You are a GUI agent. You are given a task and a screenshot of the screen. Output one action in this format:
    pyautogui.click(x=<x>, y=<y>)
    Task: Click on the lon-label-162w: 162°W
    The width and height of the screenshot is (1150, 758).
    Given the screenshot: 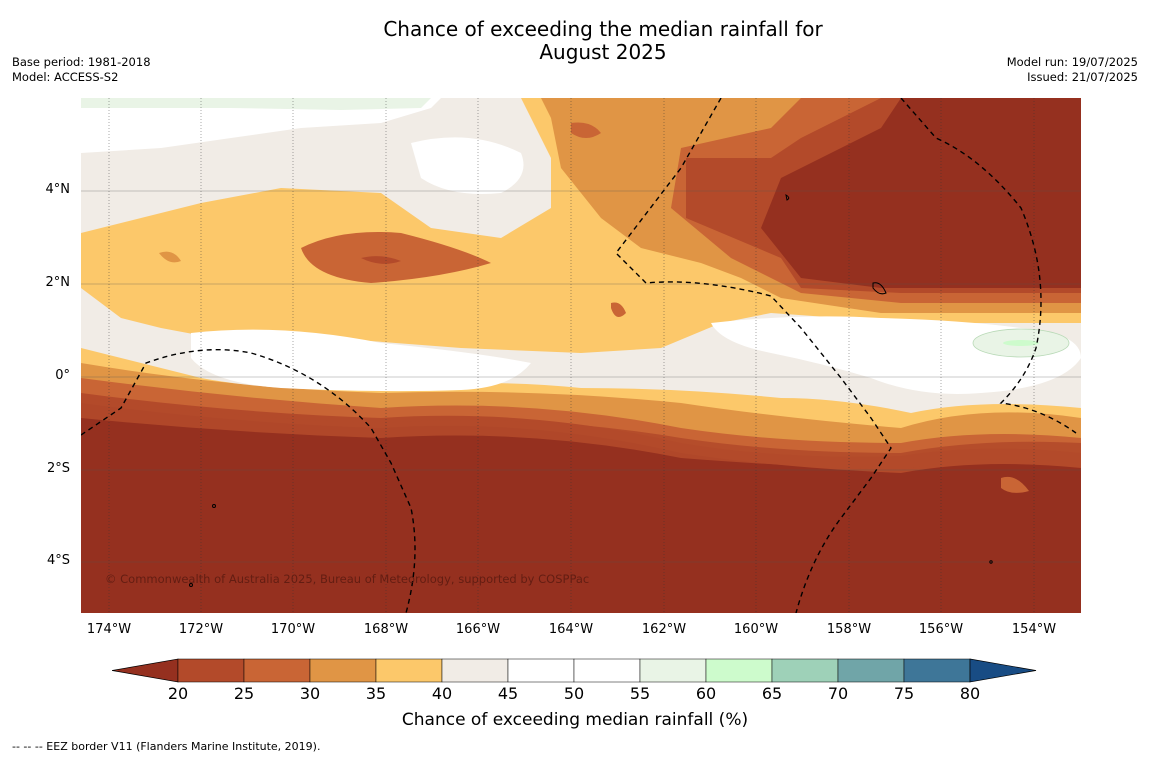 What is the action you would take?
    pyautogui.click(x=664, y=629)
    